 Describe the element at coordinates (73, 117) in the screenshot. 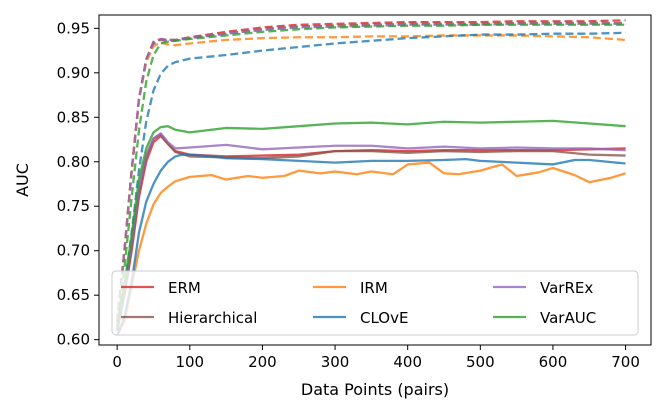

I see `y-tick-label: 0.85` at that location.